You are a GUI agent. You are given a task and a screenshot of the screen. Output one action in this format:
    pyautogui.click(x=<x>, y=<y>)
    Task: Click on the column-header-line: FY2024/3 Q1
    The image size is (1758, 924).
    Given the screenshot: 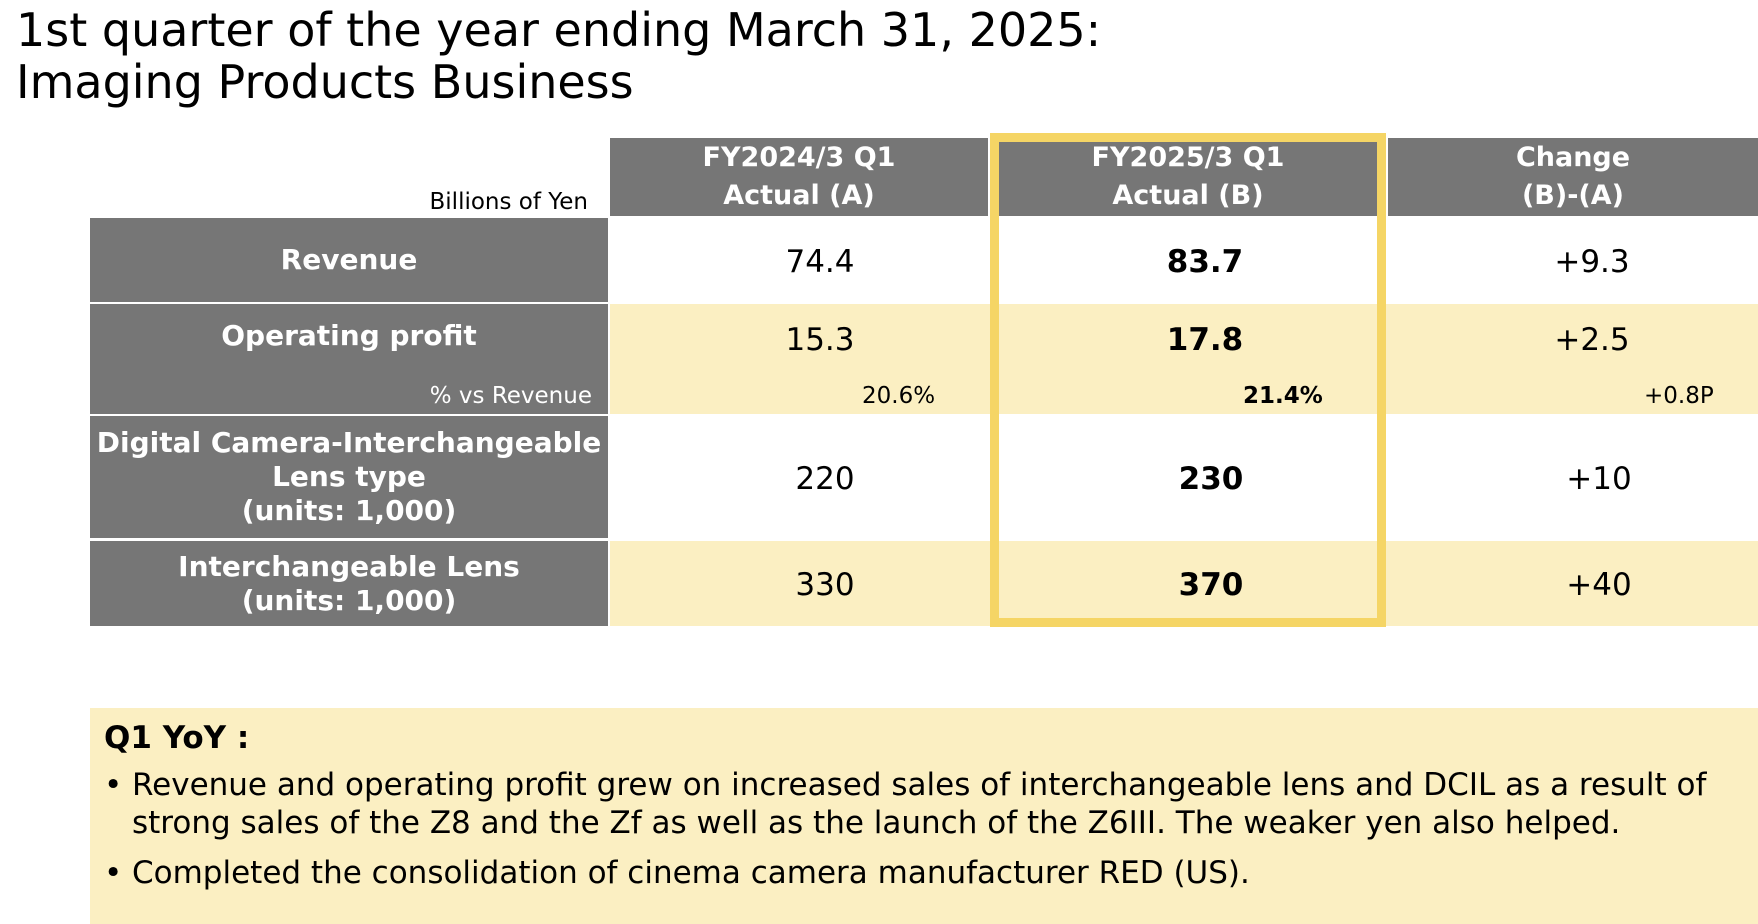 What is the action you would take?
    pyautogui.click(x=799, y=157)
    